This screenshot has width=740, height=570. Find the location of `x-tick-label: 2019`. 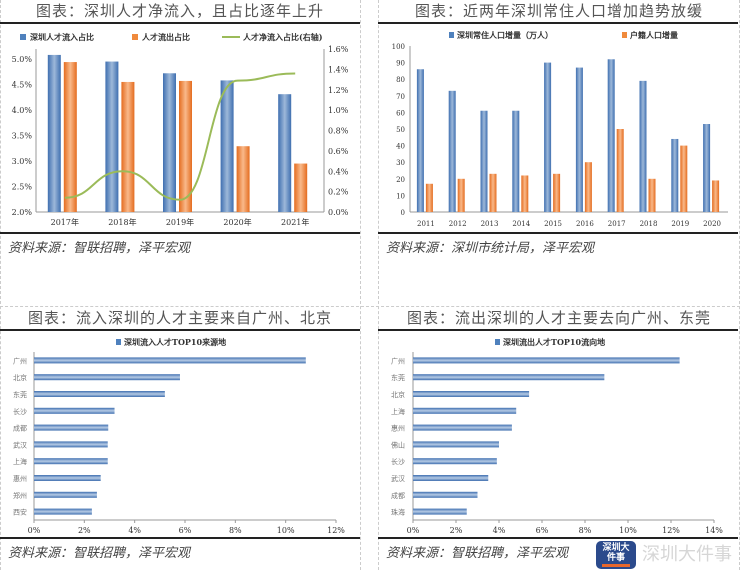

x-tick-label: 2019 is located at coordinates (680, 224).